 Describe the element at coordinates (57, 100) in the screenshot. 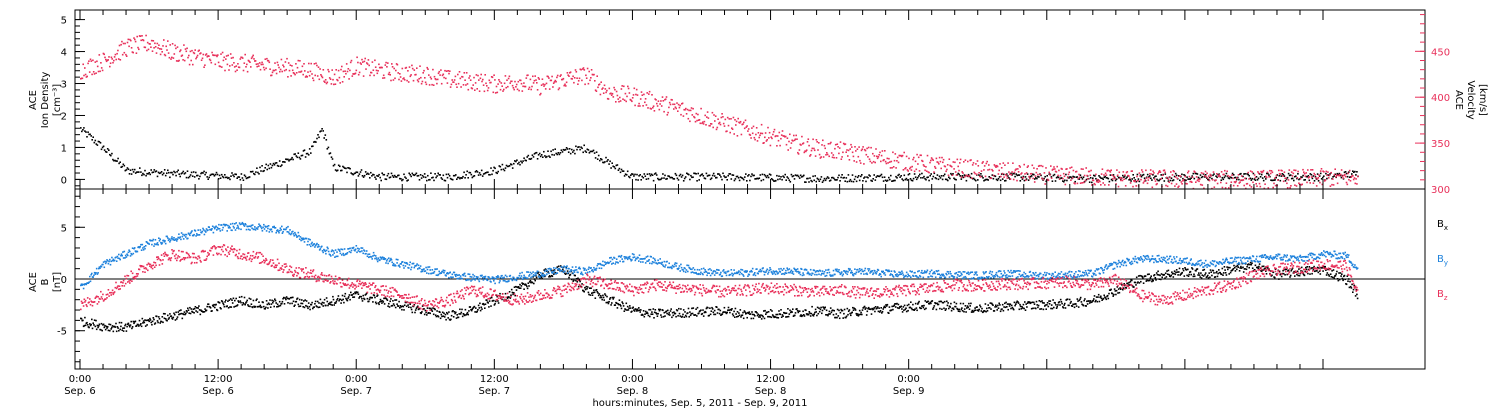

I see `density-axis-label-line-3: [cm⁻³]` at that location.